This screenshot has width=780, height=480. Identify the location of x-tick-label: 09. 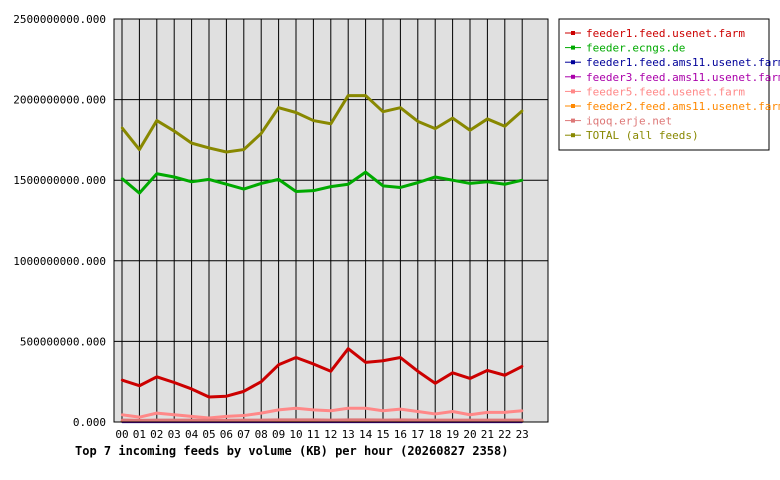
(278, 434).